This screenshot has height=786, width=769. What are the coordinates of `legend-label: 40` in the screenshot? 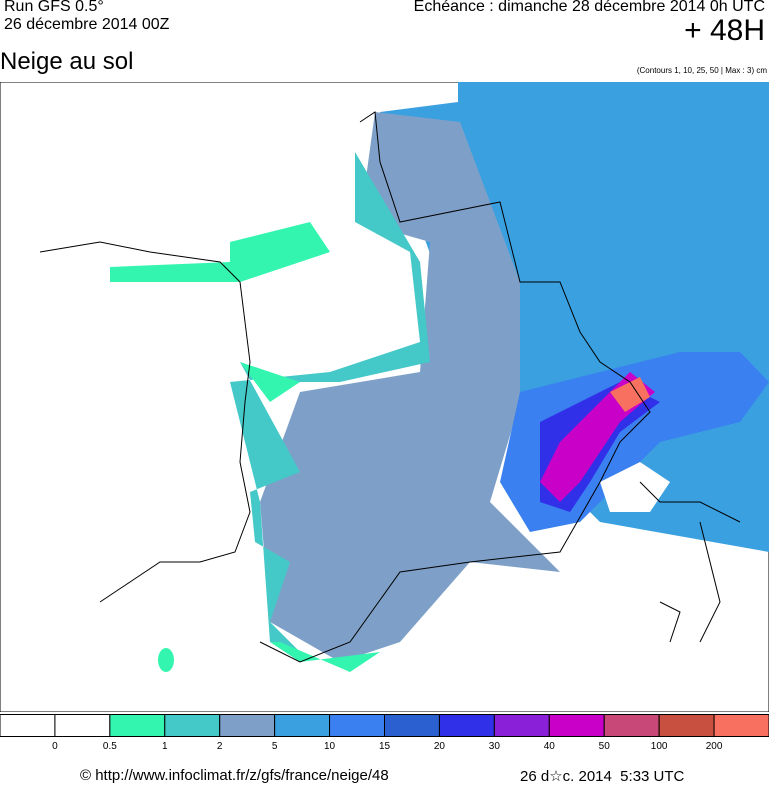 It's located at (550, 746).